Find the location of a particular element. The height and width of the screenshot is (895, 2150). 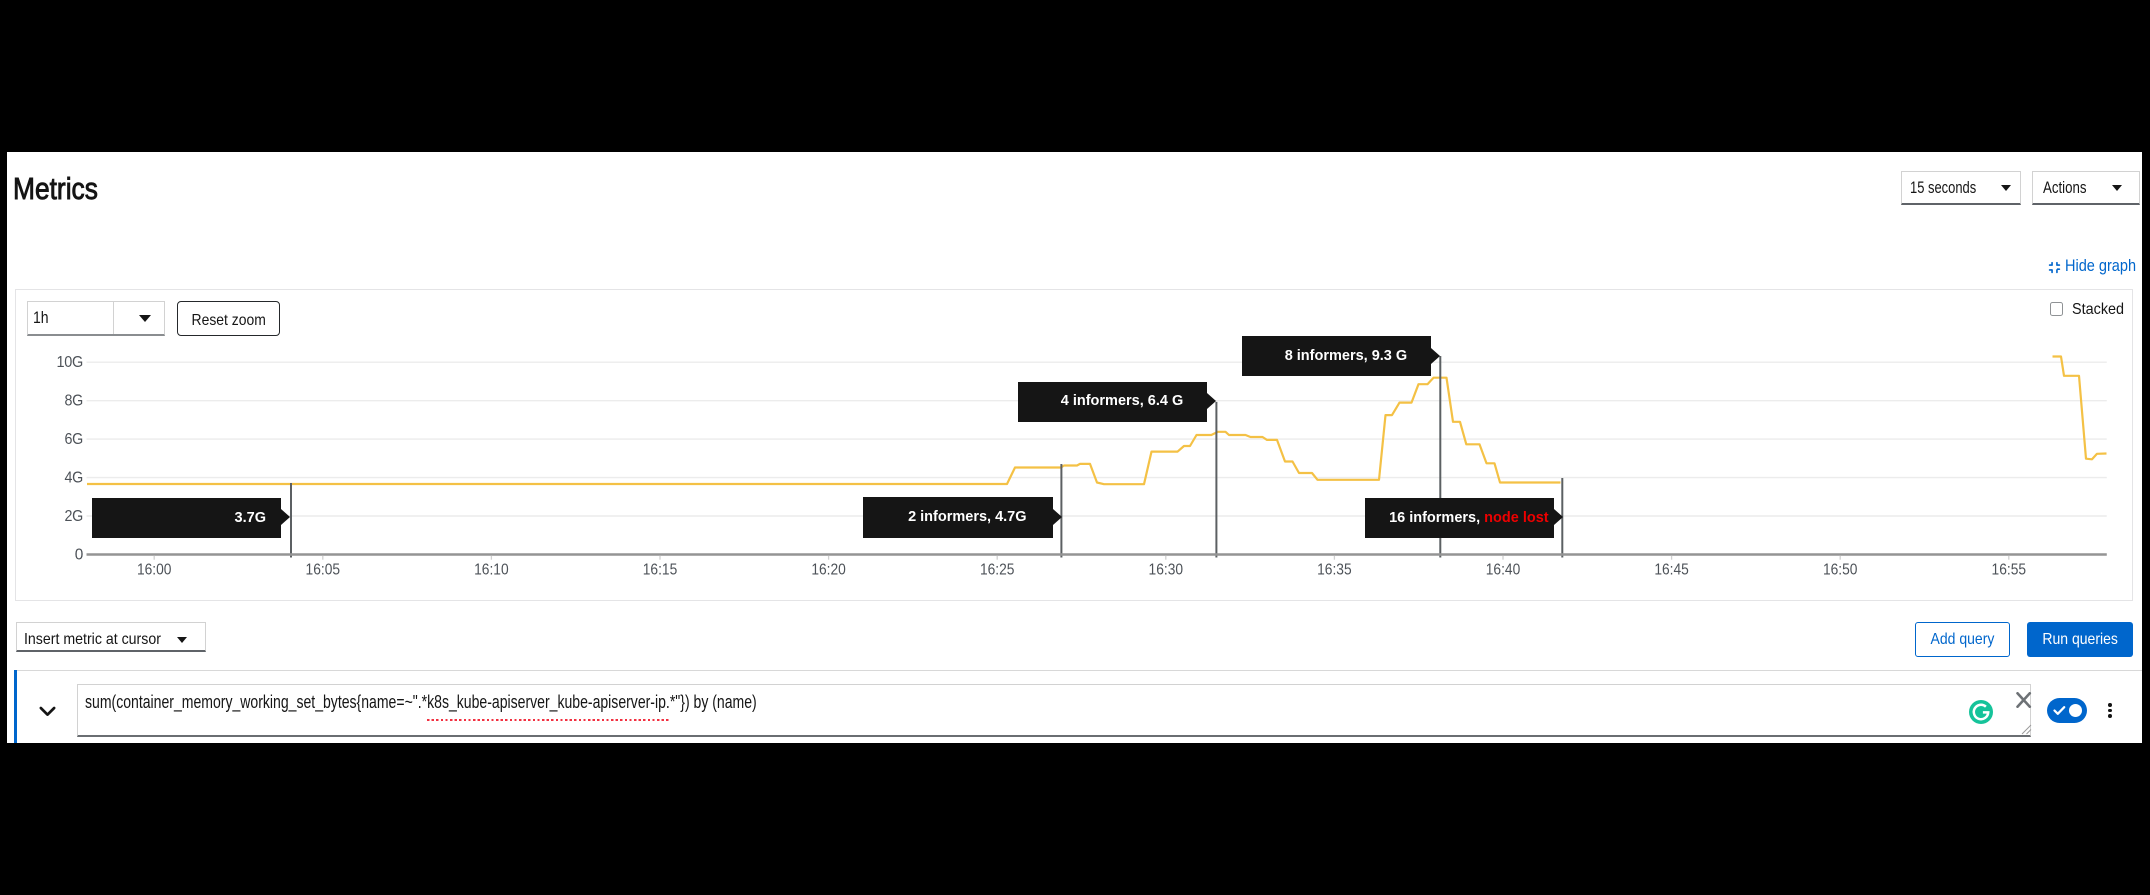

svg-text: 16:05 is located at coordinates (323, 570).